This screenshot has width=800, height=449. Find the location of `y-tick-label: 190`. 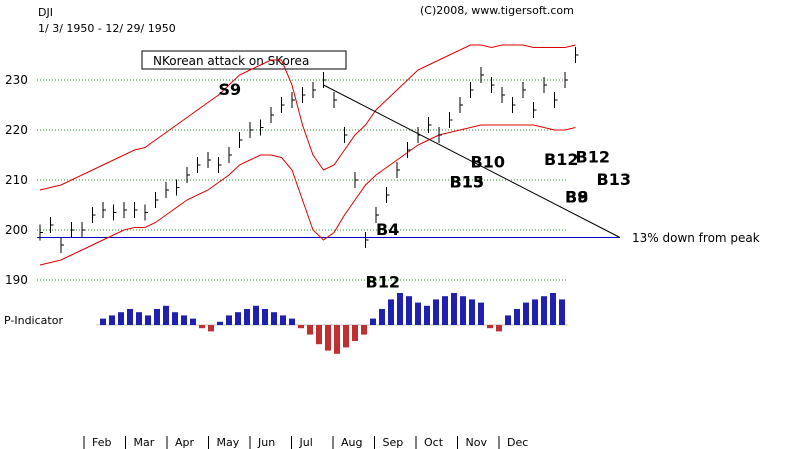

y-tick-label: 190 is located at coordinates (16, 280).